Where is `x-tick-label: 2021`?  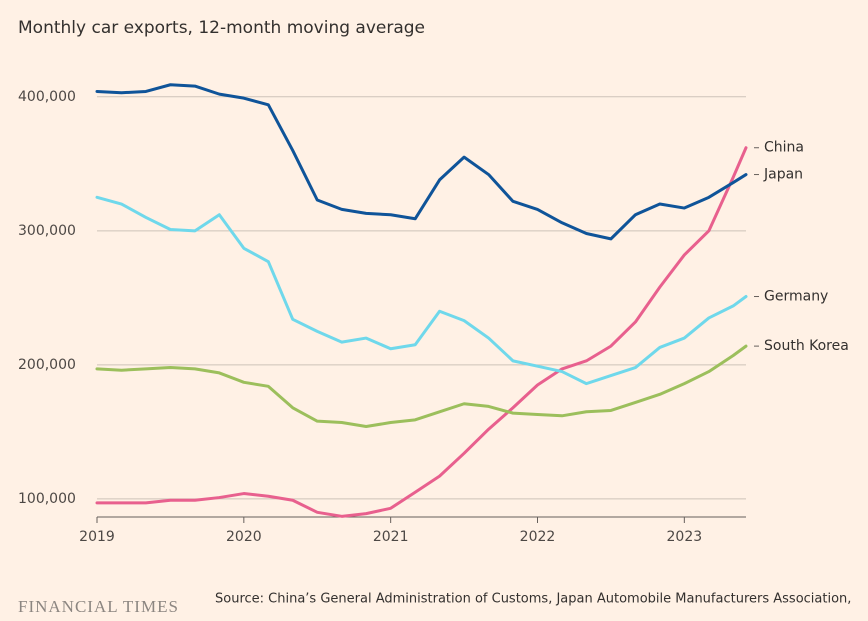 x-tick-label: 2021 is located at coordinates (391, 537).